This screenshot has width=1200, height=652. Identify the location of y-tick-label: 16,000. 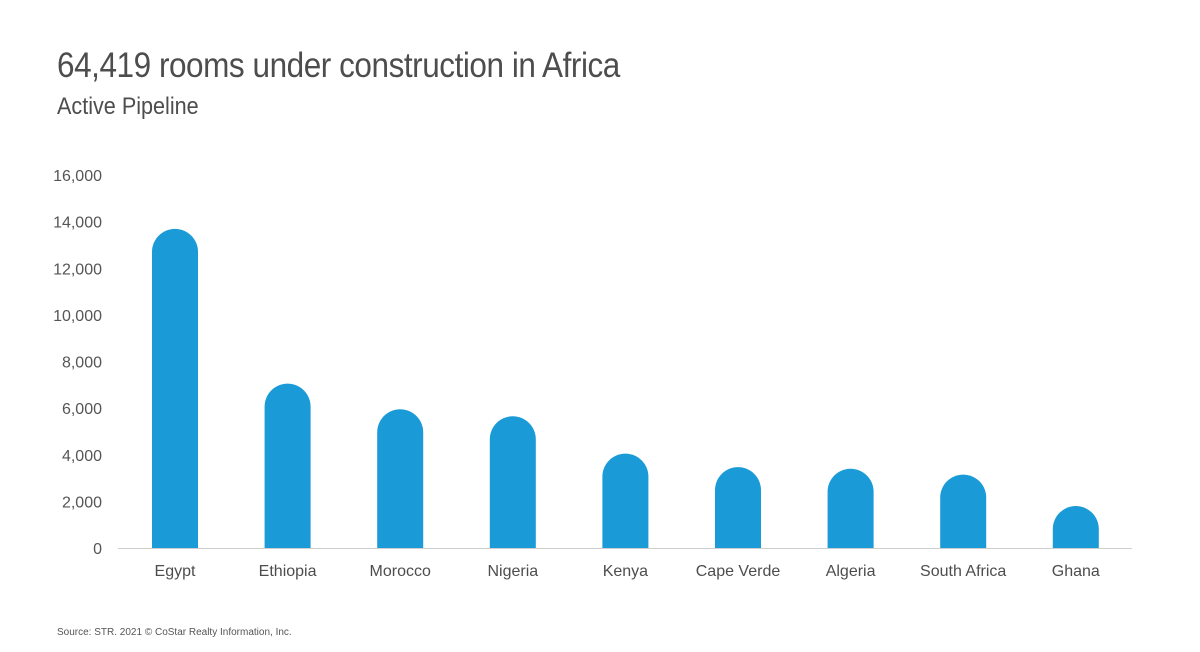
(77, 176).